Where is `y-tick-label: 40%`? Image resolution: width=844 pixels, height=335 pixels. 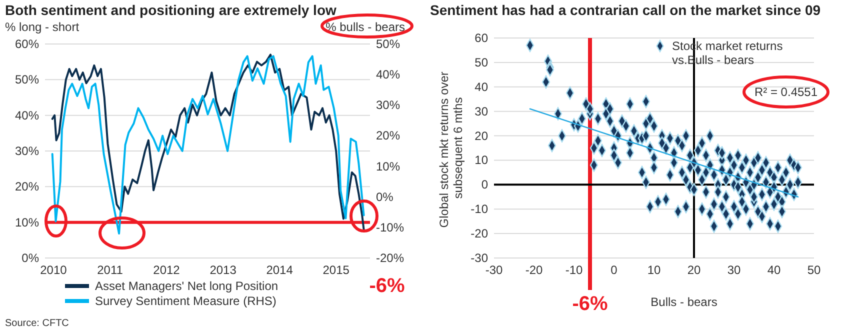
y-tick-label: 40% is located at coordinates (27, 115).